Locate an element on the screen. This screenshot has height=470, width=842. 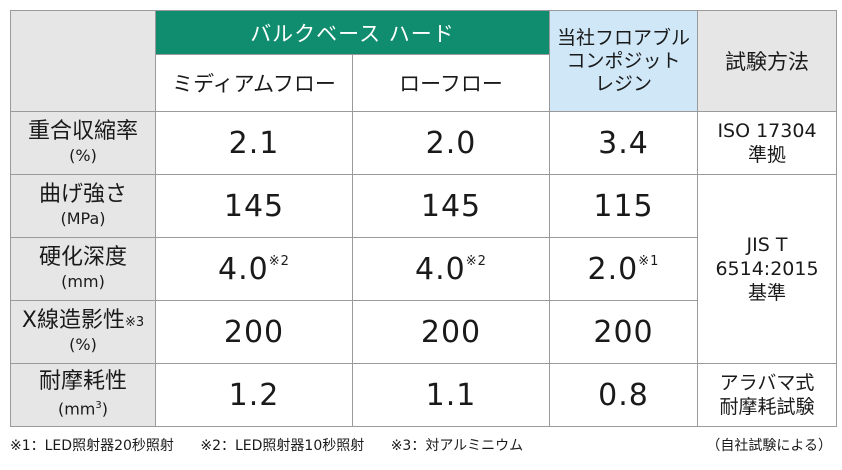
low-flow-value: 2.0 is located at coordinates (451, 143).